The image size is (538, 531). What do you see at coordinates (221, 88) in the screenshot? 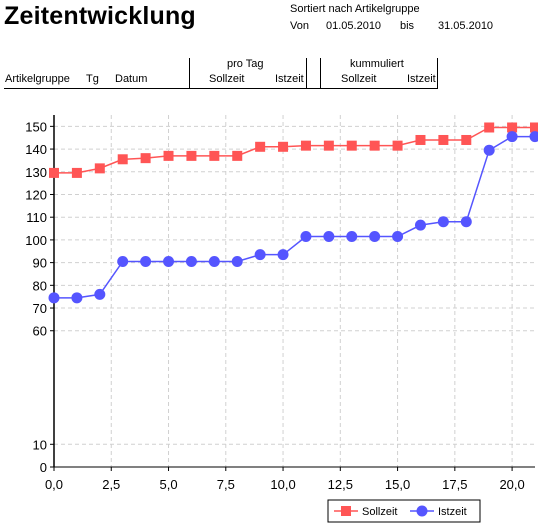
I see `header-underline` at bounding box center [221, 88].